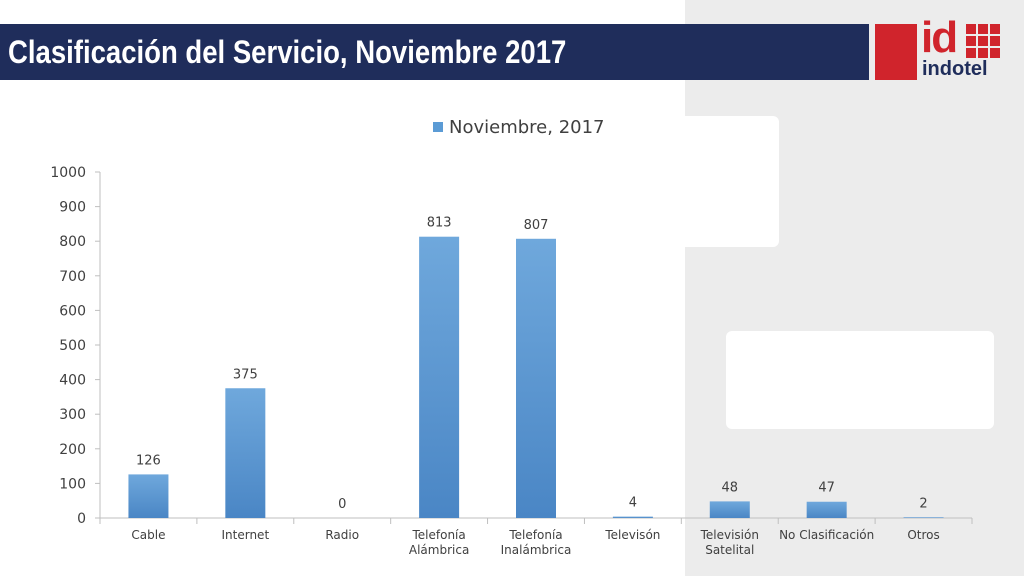 The height and width of the screenshot is (576, 1024). Describe the element at coordinates (826, 488) in the screenshot. I see `data-label: 47` at that location.